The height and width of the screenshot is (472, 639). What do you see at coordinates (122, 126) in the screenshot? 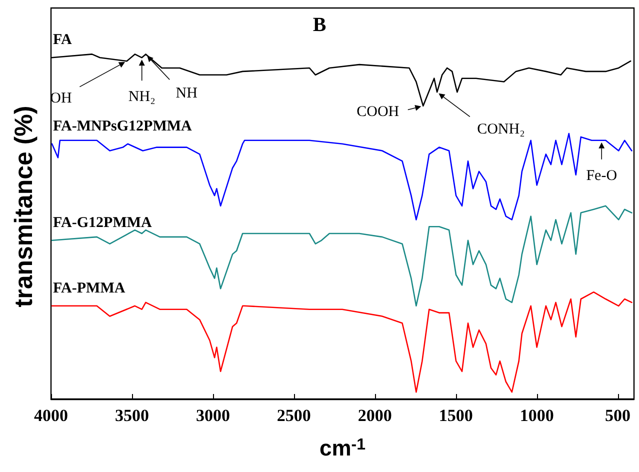
I see `series-label: FA-MNPsG12PMMA` at bounding box center [122, 126].